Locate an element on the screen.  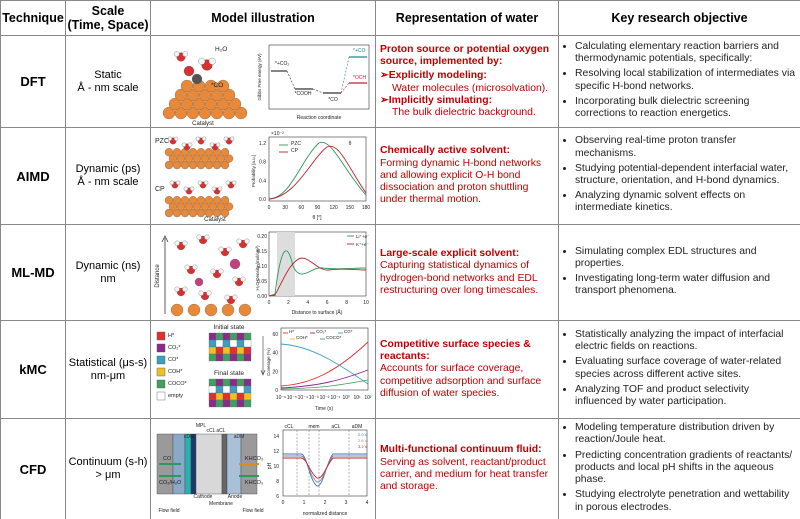
scale-cell: Continuum (s-h) > μm is located at coordinates (108, 468).